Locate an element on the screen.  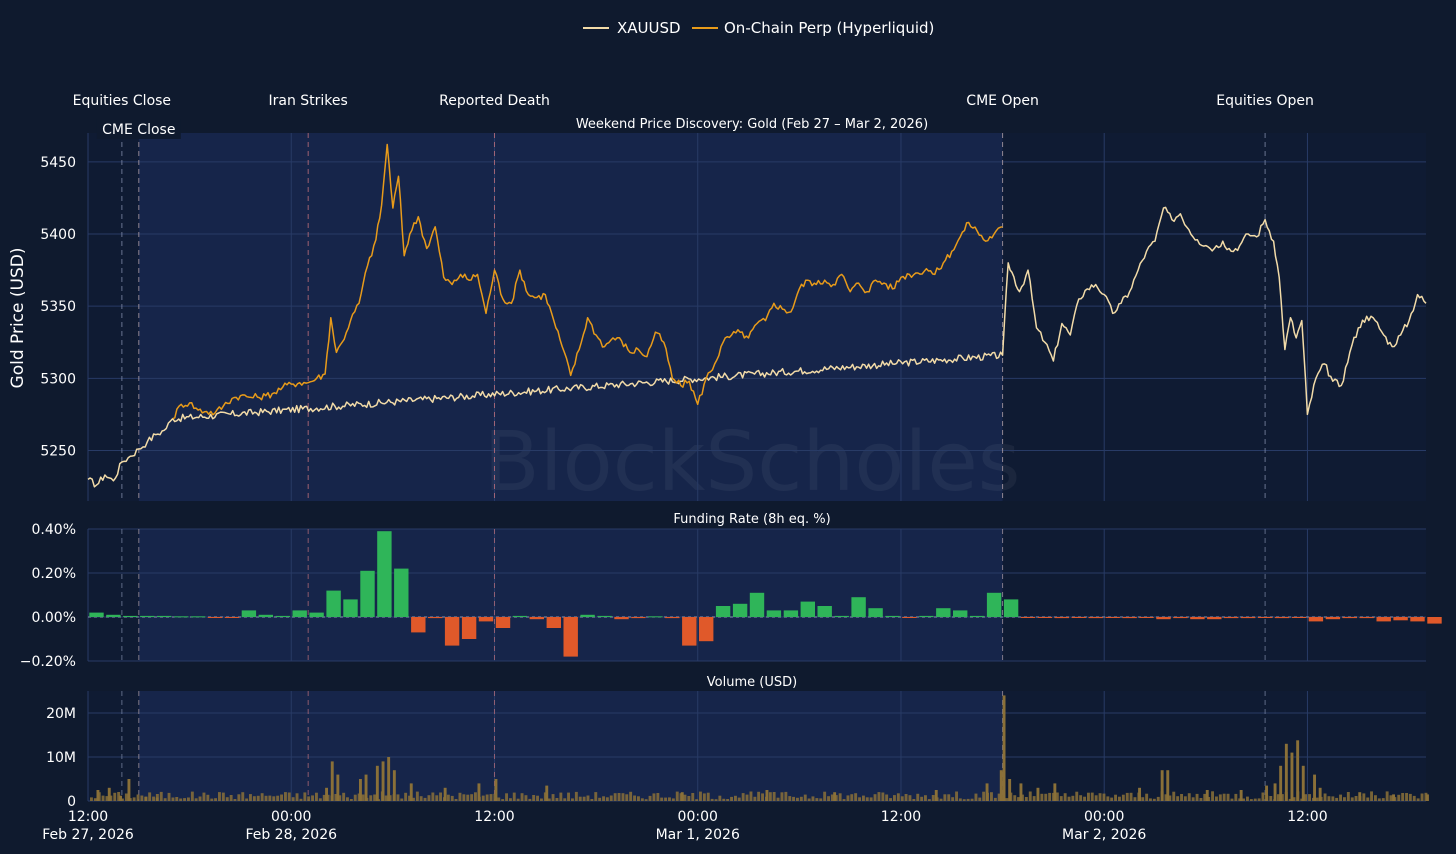
legend-item-xauusd: XAUUSD is located at coordinates (649, 28).